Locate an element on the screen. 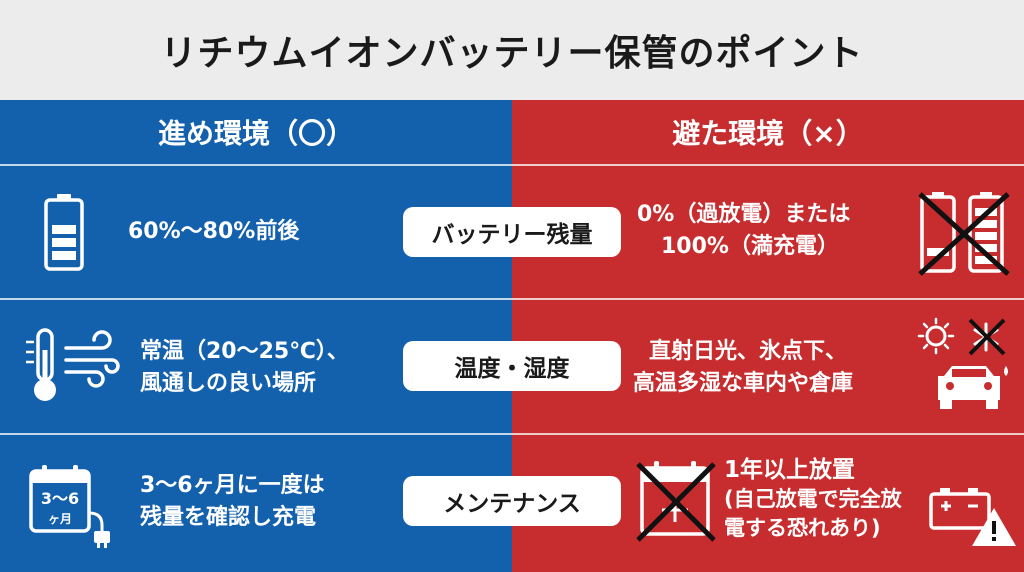 The image size is (1024, 572). calendar-unit-text: ヶ月 is located at coordinates (60, 519).